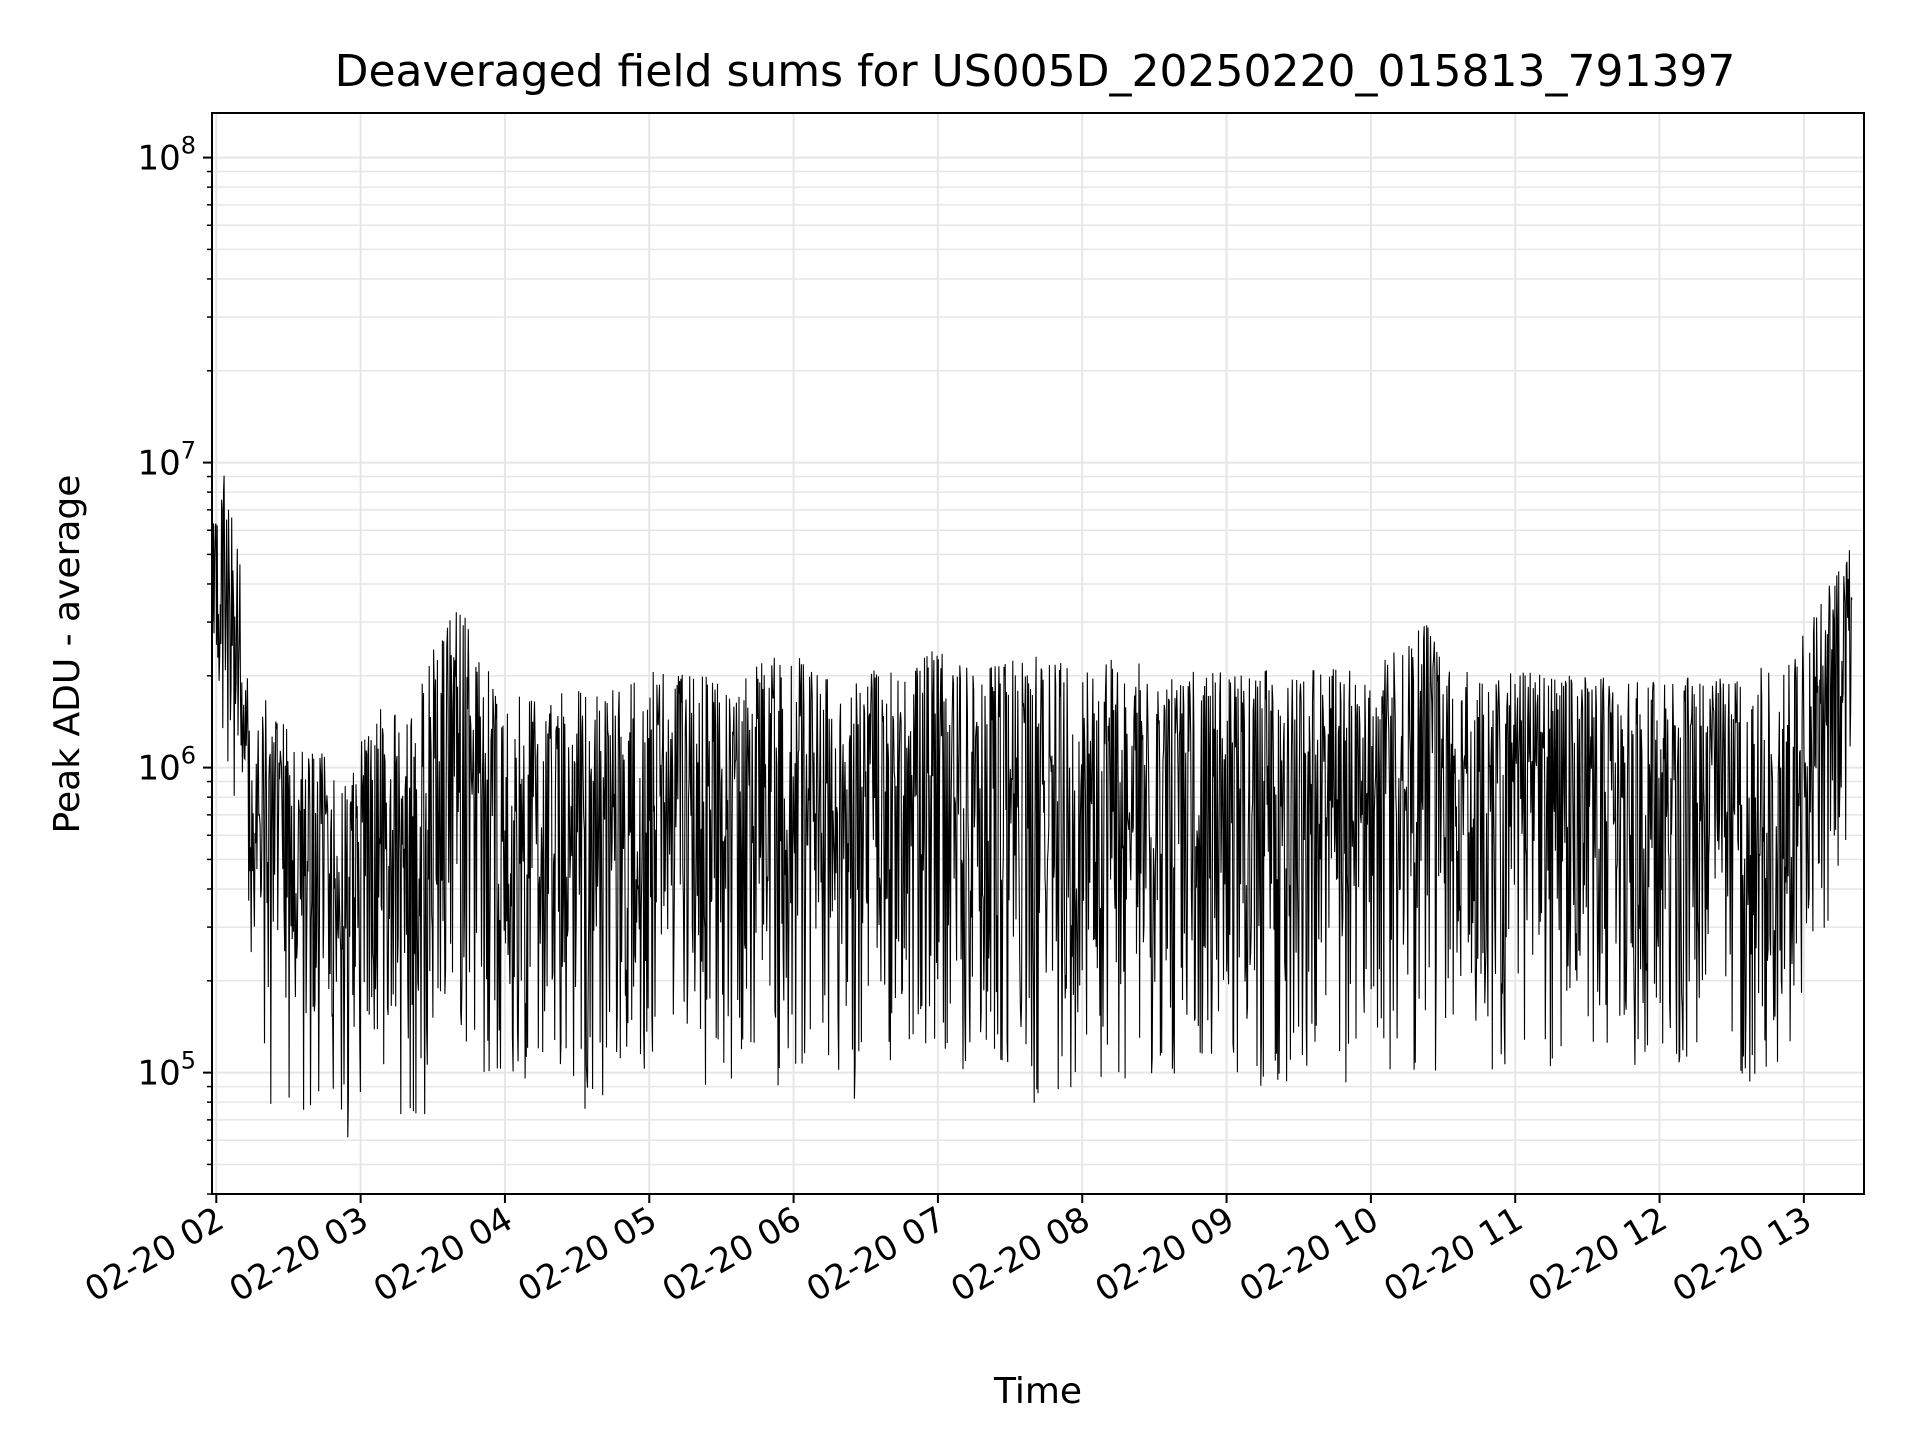 The height and width of the screenshot is (1440, 1920). I want to click on y-axis-label: Peak ADU - average, so click(67, 654).